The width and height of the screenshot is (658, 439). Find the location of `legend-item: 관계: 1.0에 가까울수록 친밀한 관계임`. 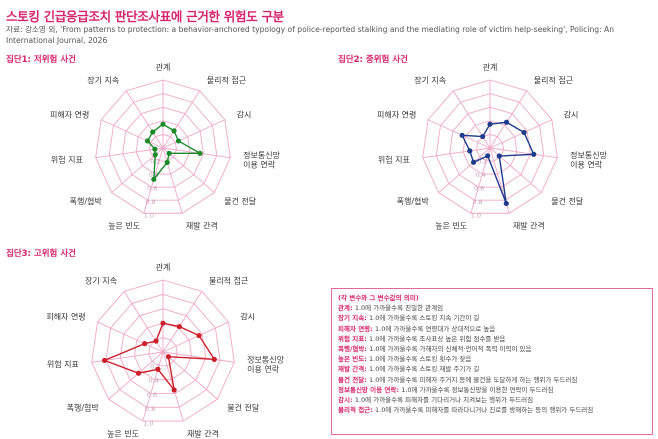

legend-item: 관계: 1.0에 가까울수록 친밀한 관계임 is located at coordinates (492, 308).